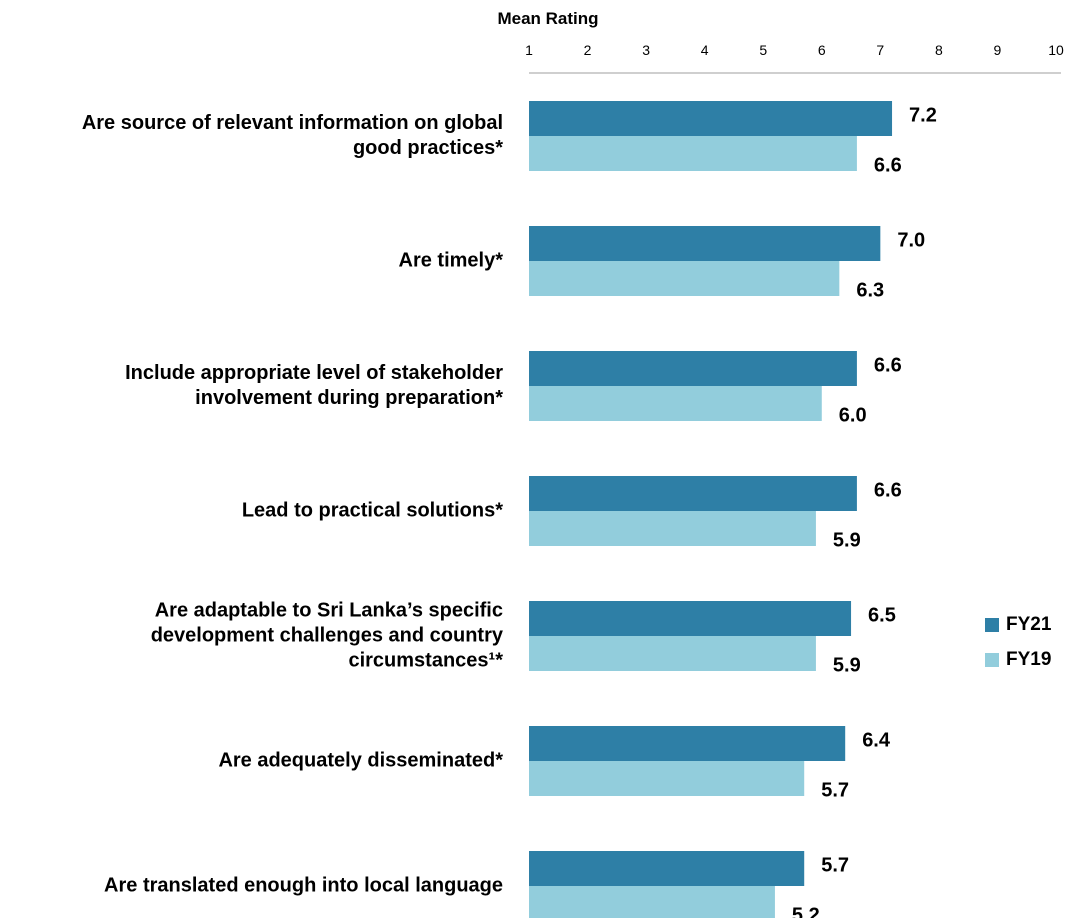  I want to click on x-tick-label: 2, so click(588, 50).